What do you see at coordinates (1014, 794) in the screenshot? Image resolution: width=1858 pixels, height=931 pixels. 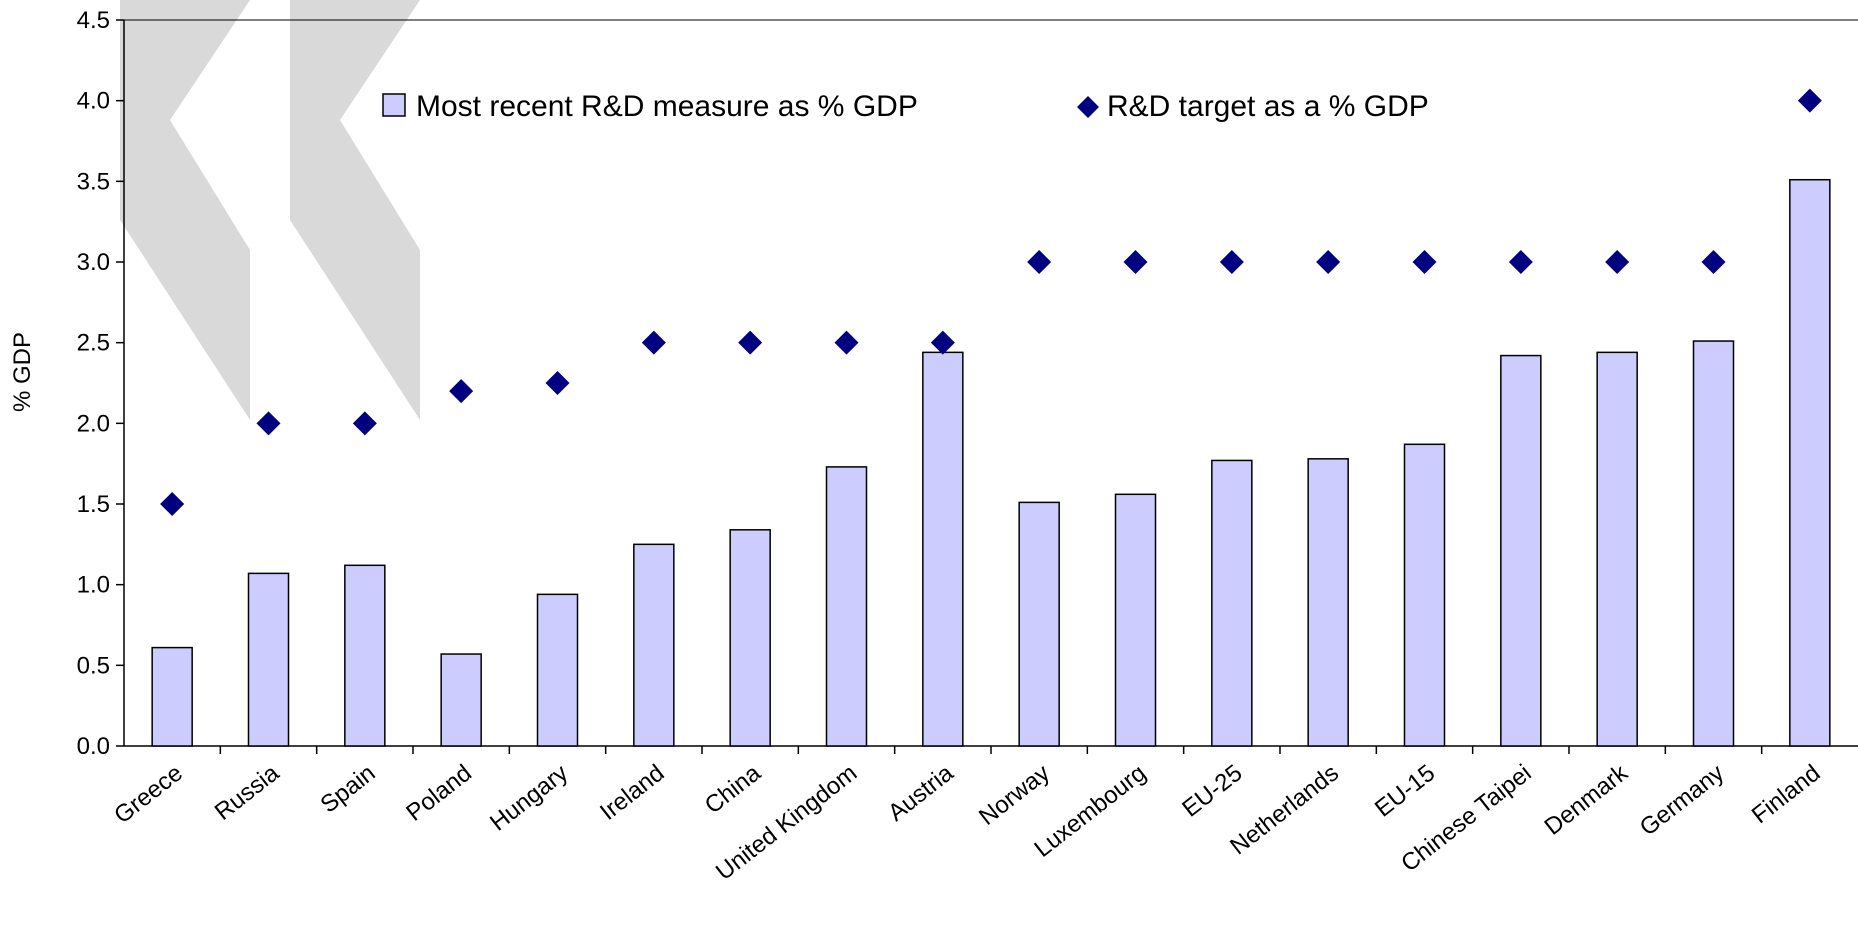 I see `category-label: Norway` at bounding box center [1014, 794].